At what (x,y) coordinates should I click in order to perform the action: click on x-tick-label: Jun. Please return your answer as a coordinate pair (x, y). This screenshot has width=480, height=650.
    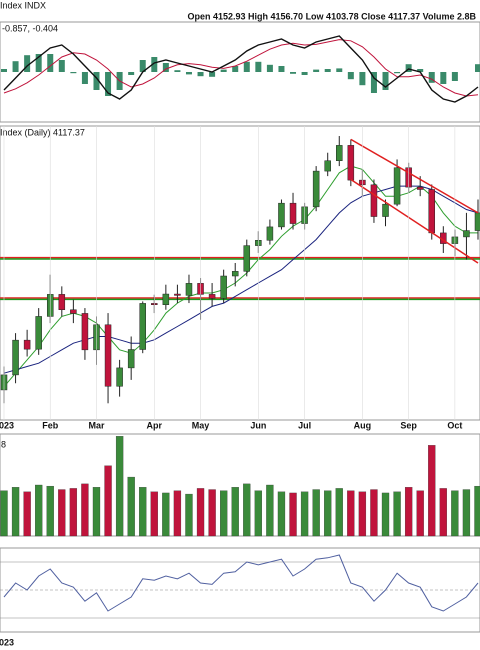
    Looking at the image, I should click on (258, 425).